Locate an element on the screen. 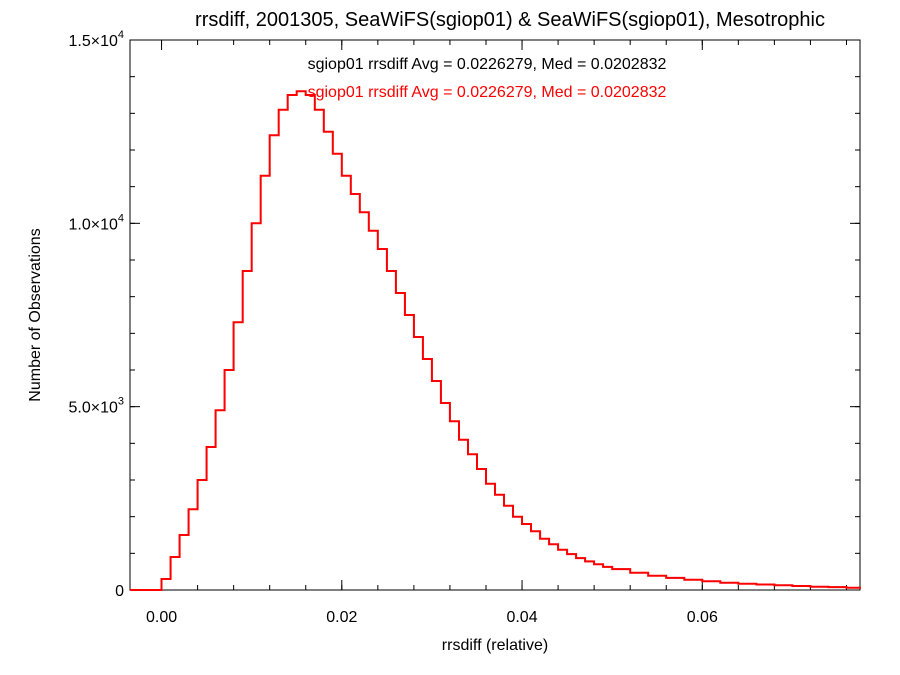 The width and height of the screenshot is (900, 675). y-tick-label-exponent: 3 is located at coordinates (121, 402).